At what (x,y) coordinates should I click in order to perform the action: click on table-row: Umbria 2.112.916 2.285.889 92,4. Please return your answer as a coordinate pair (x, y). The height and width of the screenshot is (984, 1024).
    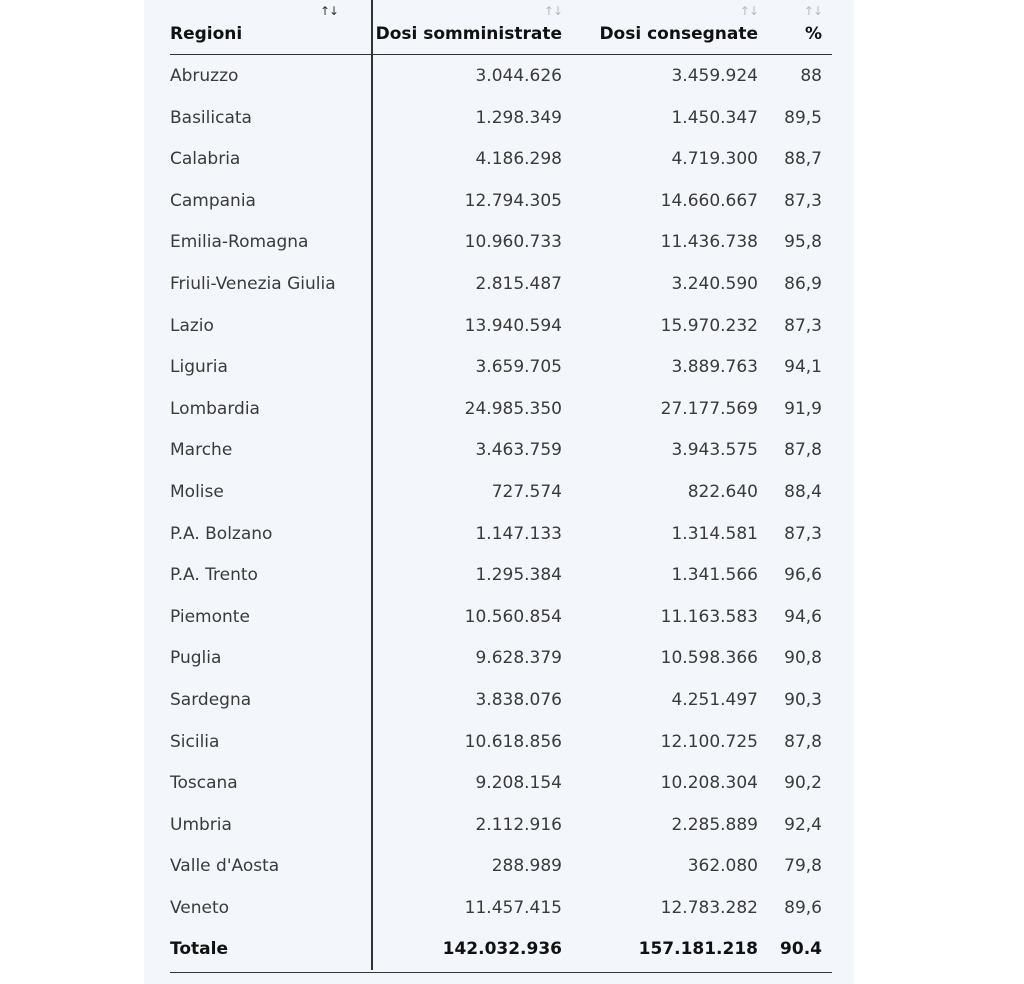
    Looking at the image, I should click on (501, 825).